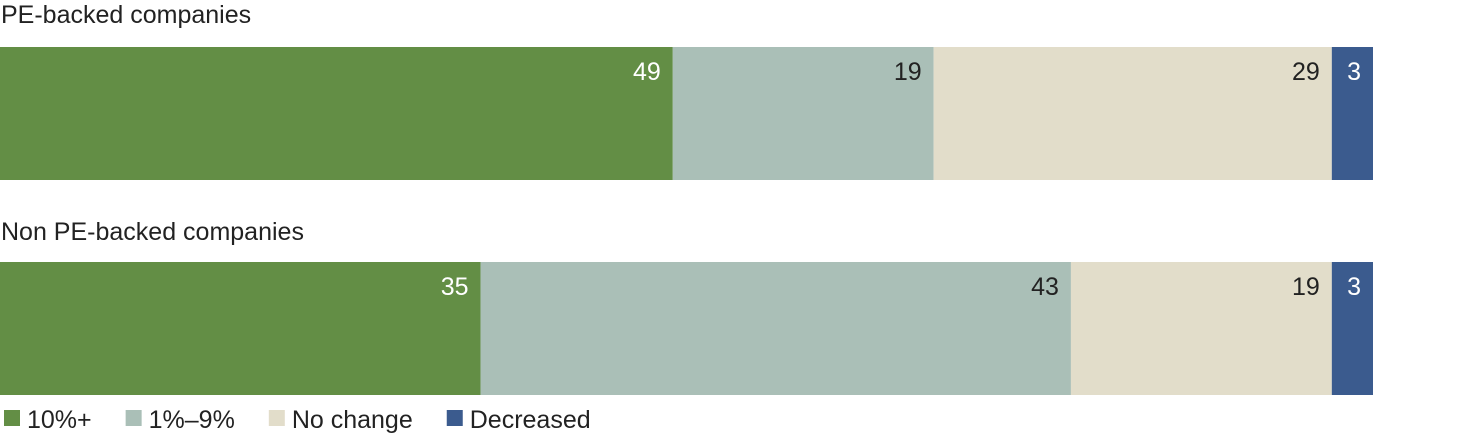 This screenshot has width=1460, height=438. I want to click on category-label: Non PE-backed companies, so click(152, 232).